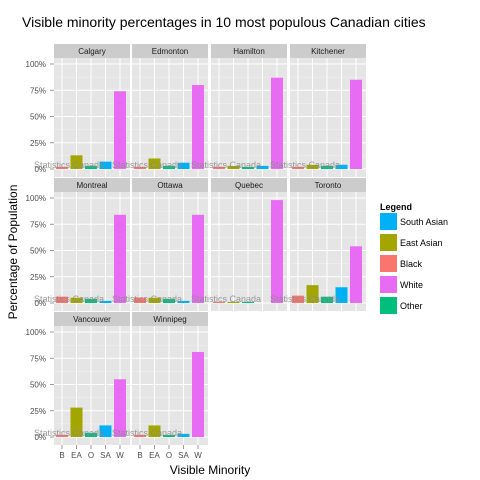  I want to click on bar-ottawa-sa, so click(183, 301).